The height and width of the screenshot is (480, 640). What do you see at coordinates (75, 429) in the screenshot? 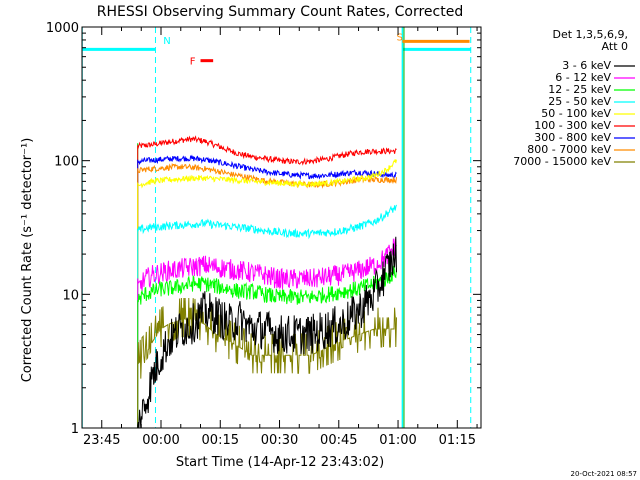
I see `y-tick-label-0: 1` at bounding box center [75, 429].